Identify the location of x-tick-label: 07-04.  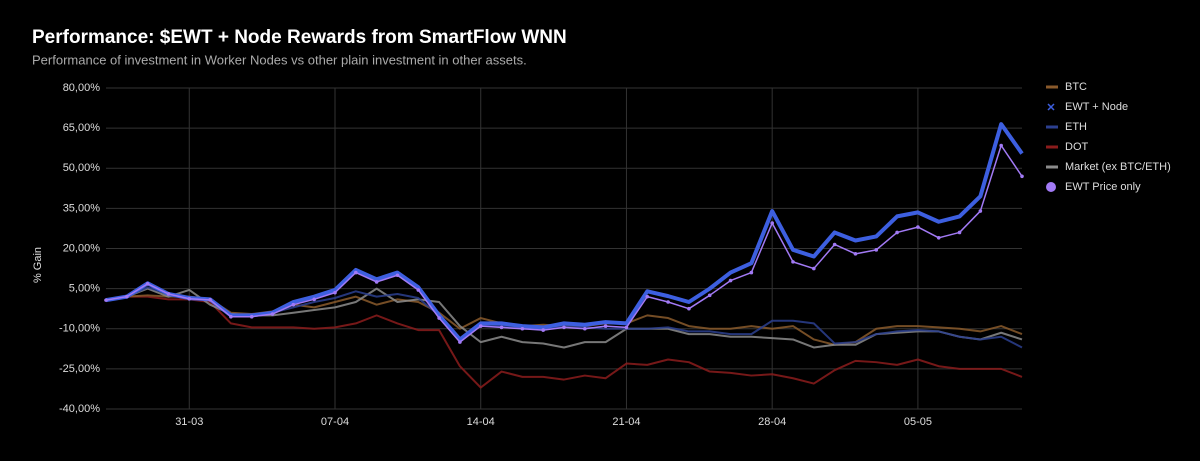
(335, 422).